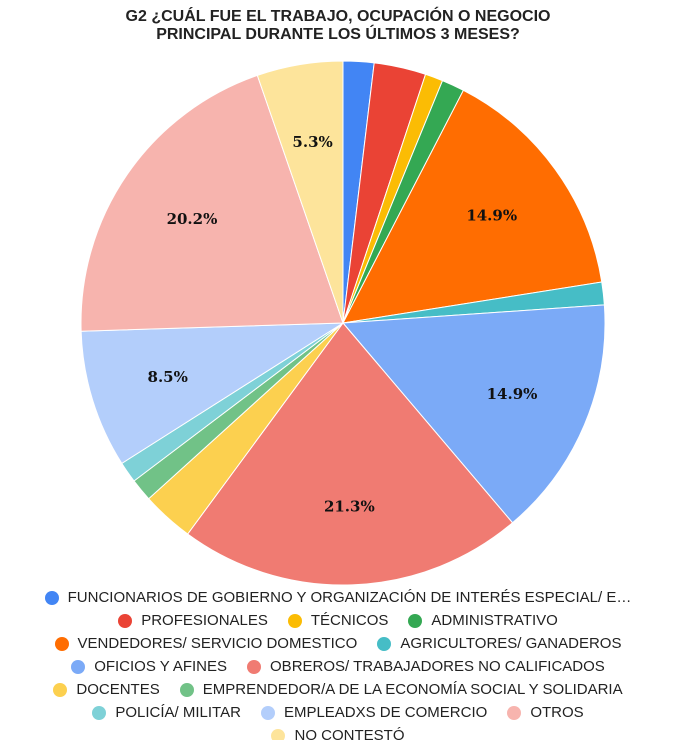 This screenshot has width=676, height=740. Describe the element at coordinates (204, 620) in the screenshot. I see `legend-label: PROFESIONALES` at that location.